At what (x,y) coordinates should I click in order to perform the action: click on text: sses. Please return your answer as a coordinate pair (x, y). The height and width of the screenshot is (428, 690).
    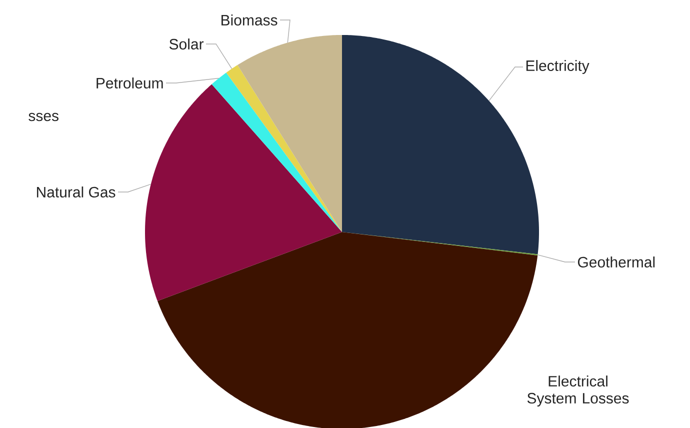
    Looking at the image, I should click on (43, 117).